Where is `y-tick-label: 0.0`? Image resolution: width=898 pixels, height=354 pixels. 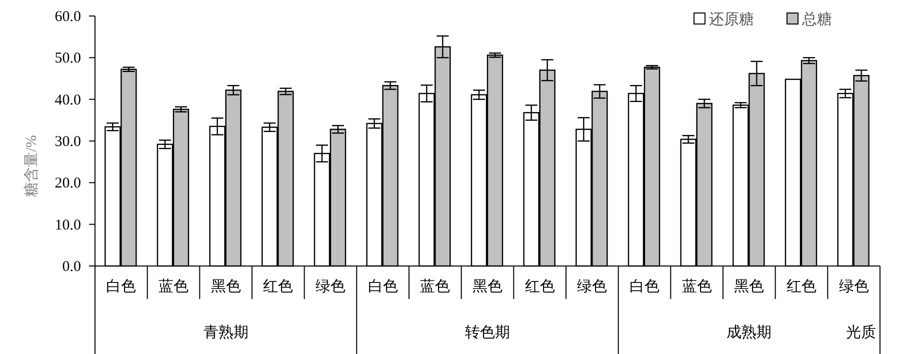 y-tick-label: 0.0 is located at coordinates (71, 267).